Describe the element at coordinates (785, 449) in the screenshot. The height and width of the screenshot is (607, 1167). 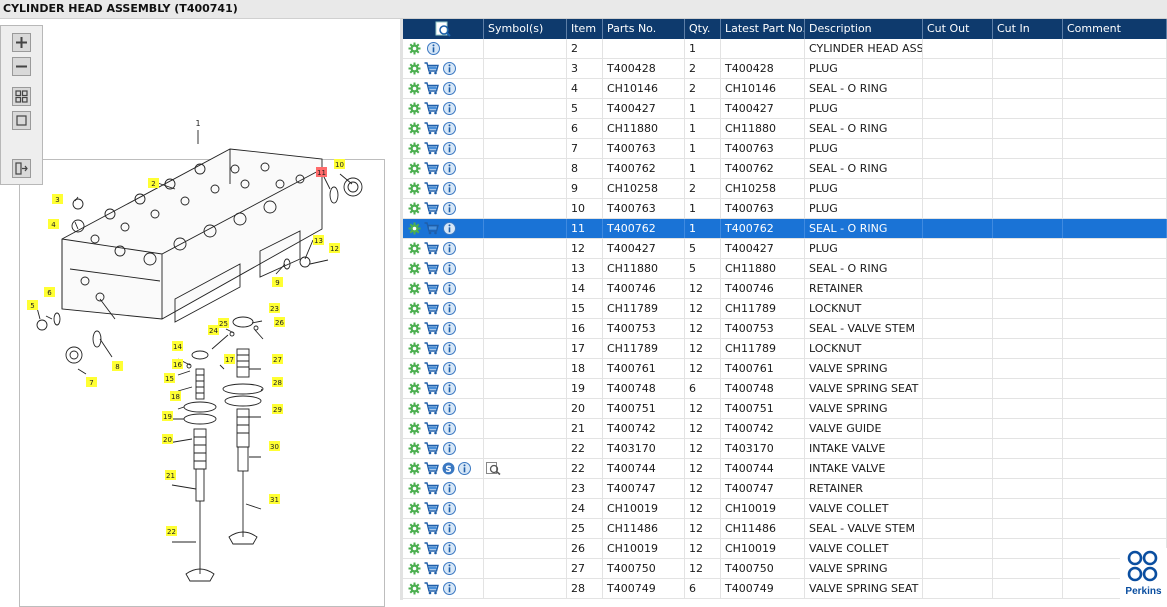
I see `table-row: 22 T403170 12 T403170 INTAKE VALVE` at that location.